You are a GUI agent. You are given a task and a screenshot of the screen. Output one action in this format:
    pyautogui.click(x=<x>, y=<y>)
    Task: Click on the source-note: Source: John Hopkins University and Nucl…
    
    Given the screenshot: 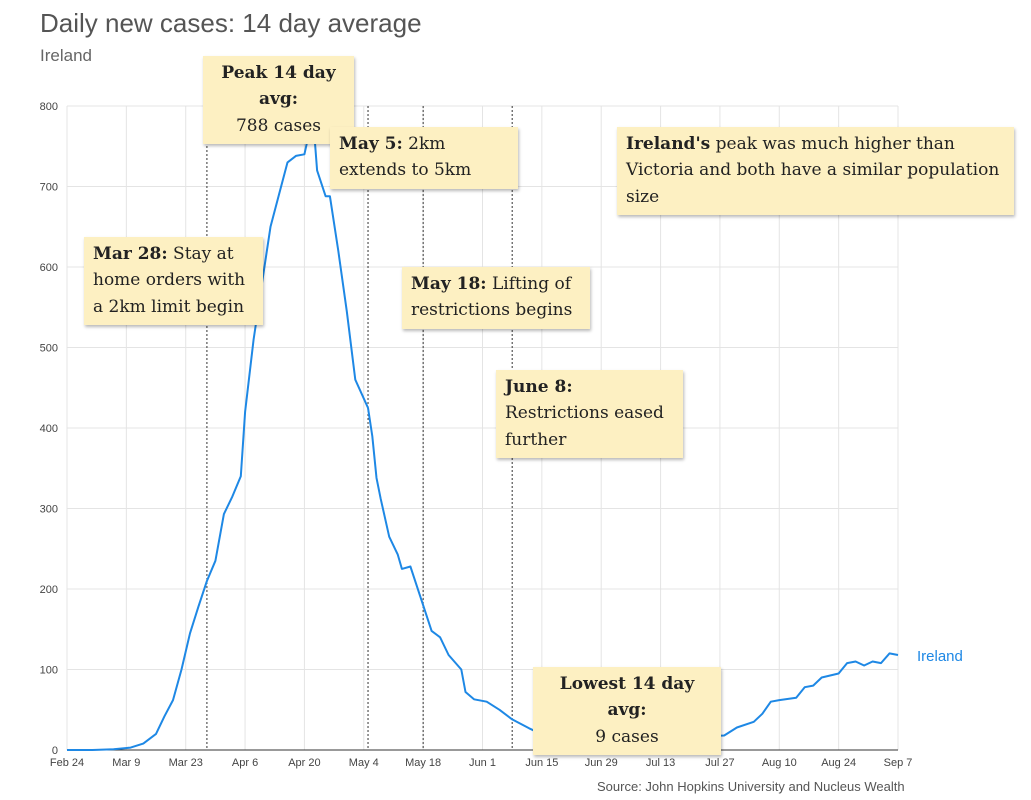 What is the action you would take?
    pyautogui.click(x=751, y=786)
    